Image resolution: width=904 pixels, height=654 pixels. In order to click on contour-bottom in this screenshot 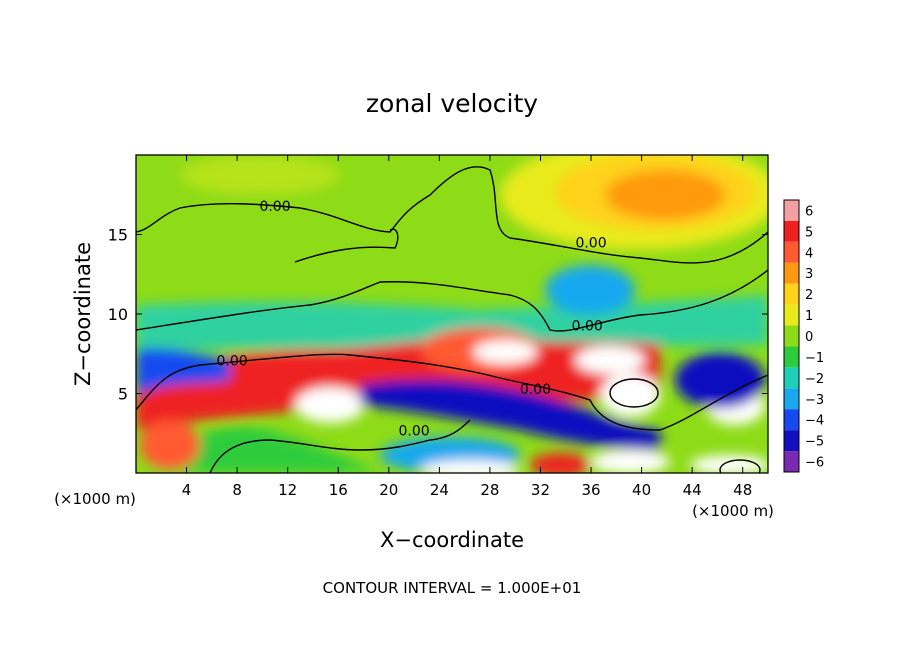, I will do `click(340, 446)`.